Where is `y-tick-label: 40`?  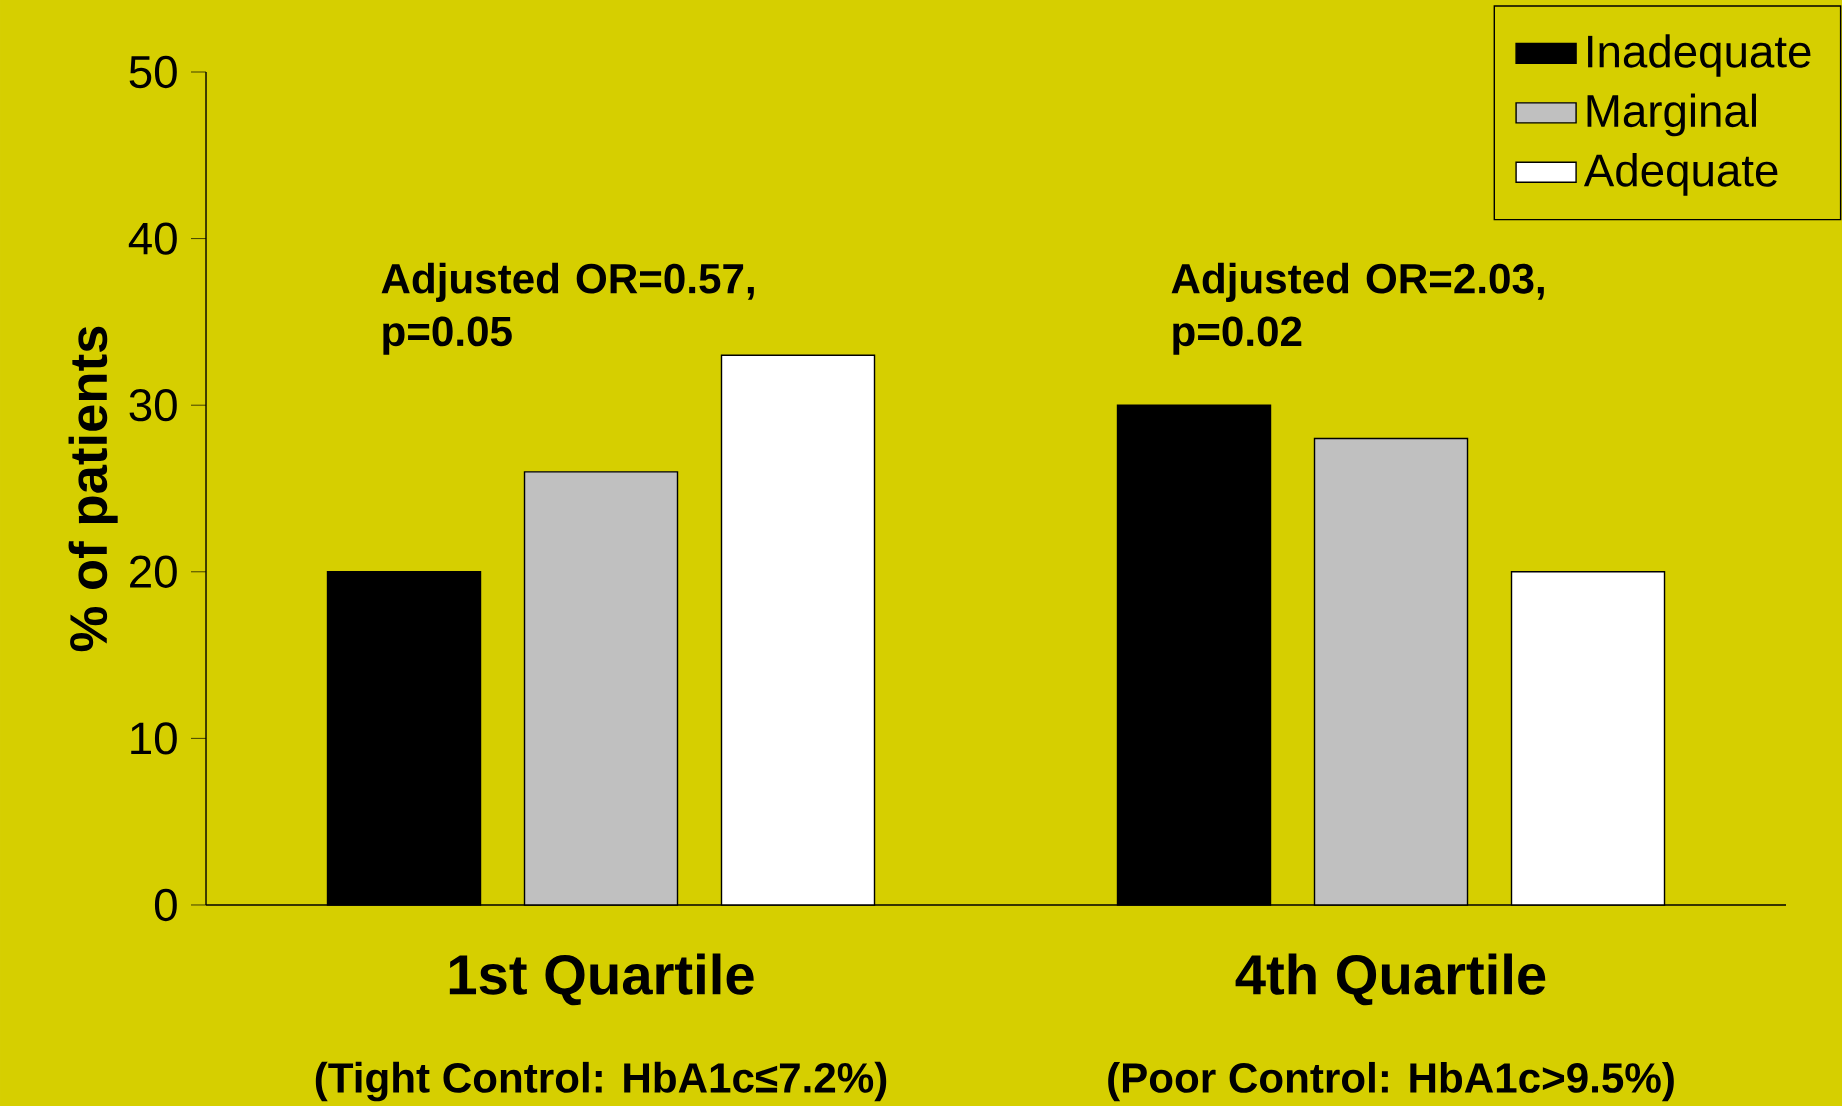 y-tick-label: 40 is located at coordinates (152, 238).